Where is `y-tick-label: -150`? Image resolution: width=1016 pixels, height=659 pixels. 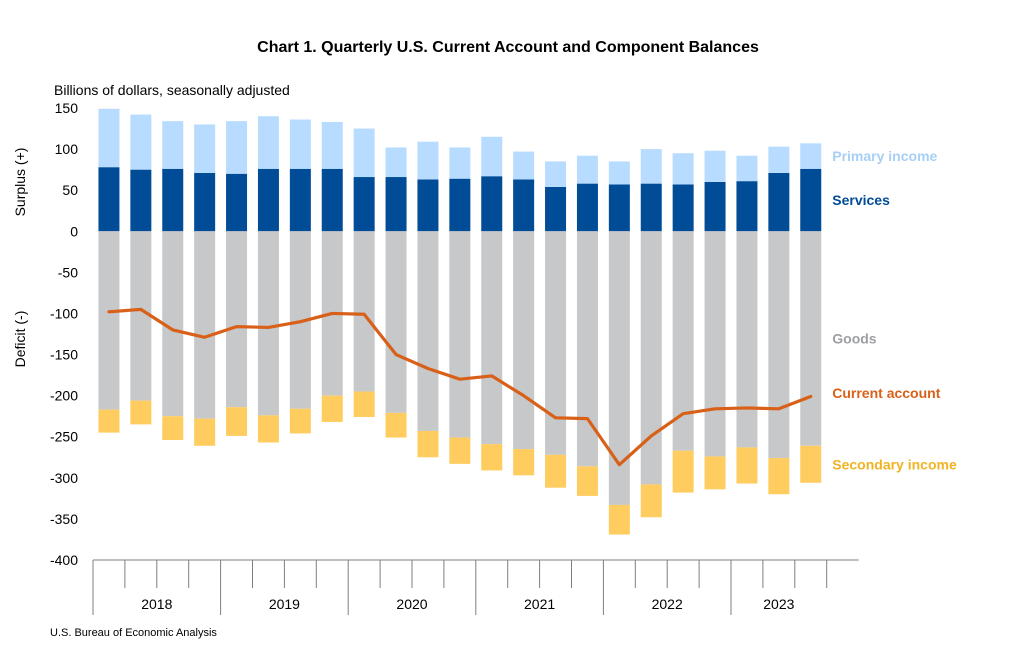 y-tick-label: -150 is located at coordinates (64, 355).